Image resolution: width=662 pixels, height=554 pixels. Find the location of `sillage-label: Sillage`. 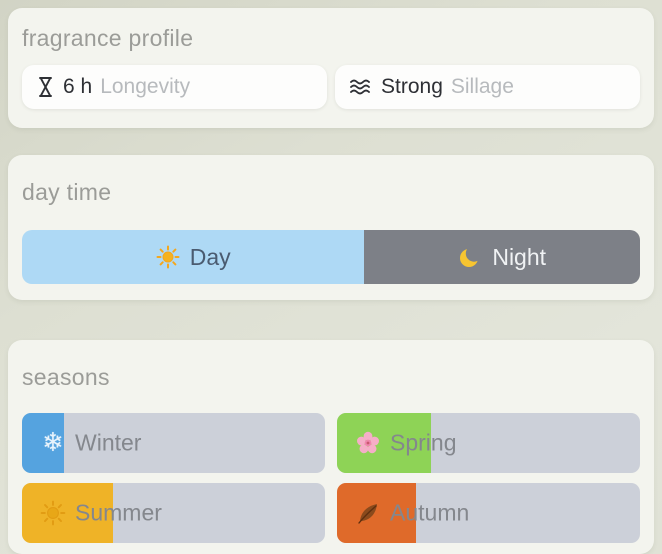

sillage-label: Sillage is located at coordinates (482, 86).